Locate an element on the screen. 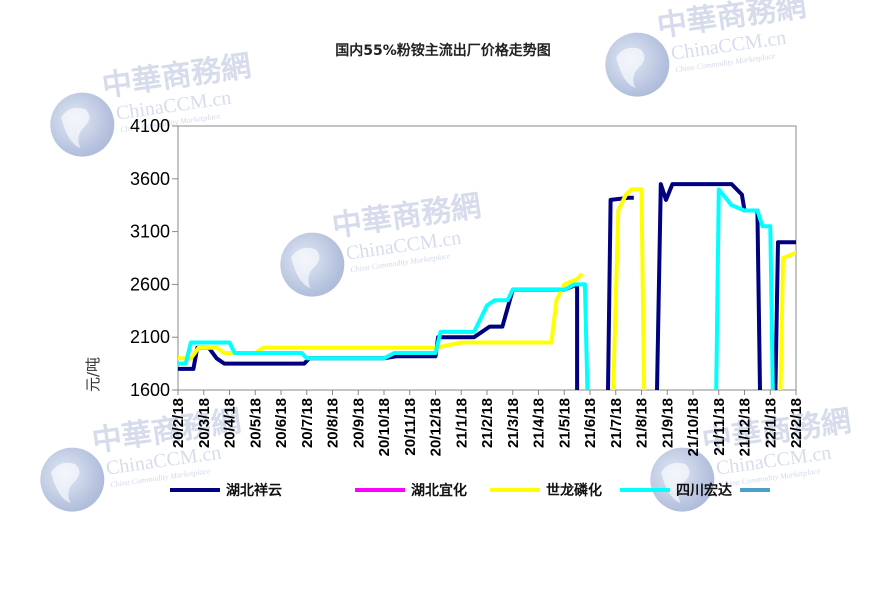 This screenshot has width=886, height=591. y-axis: 1600 2100 2600 3100 3600 4100 is located at coordinates (154, 258).